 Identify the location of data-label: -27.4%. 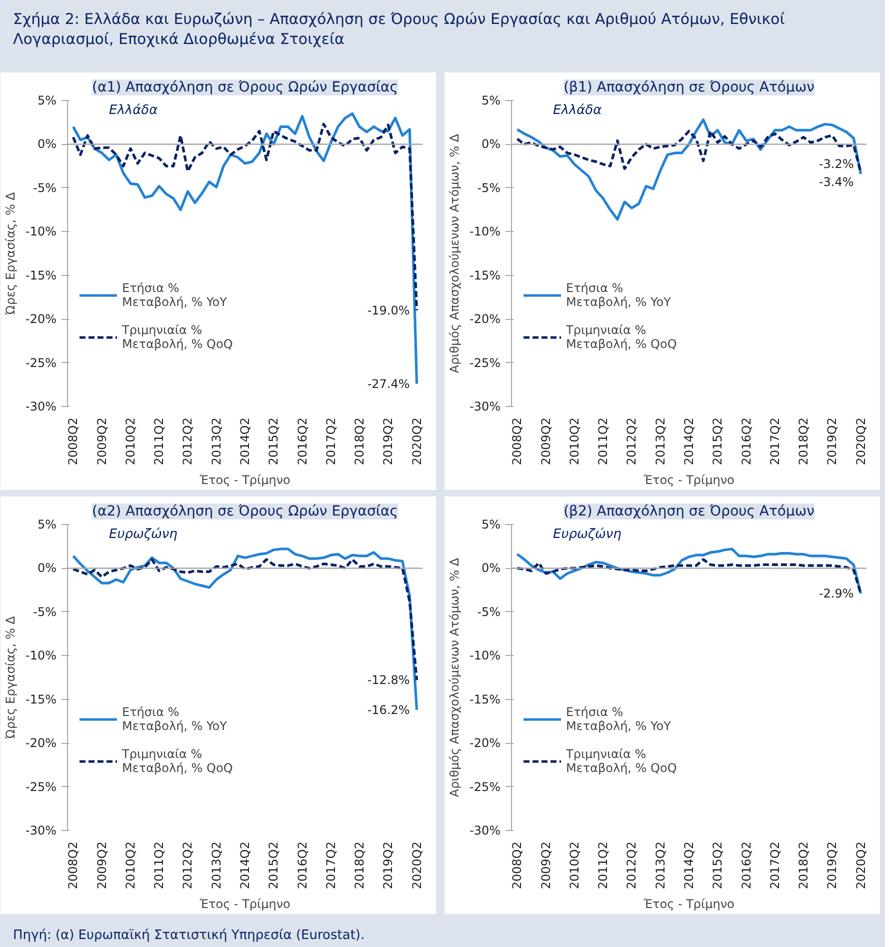
(388, 383).